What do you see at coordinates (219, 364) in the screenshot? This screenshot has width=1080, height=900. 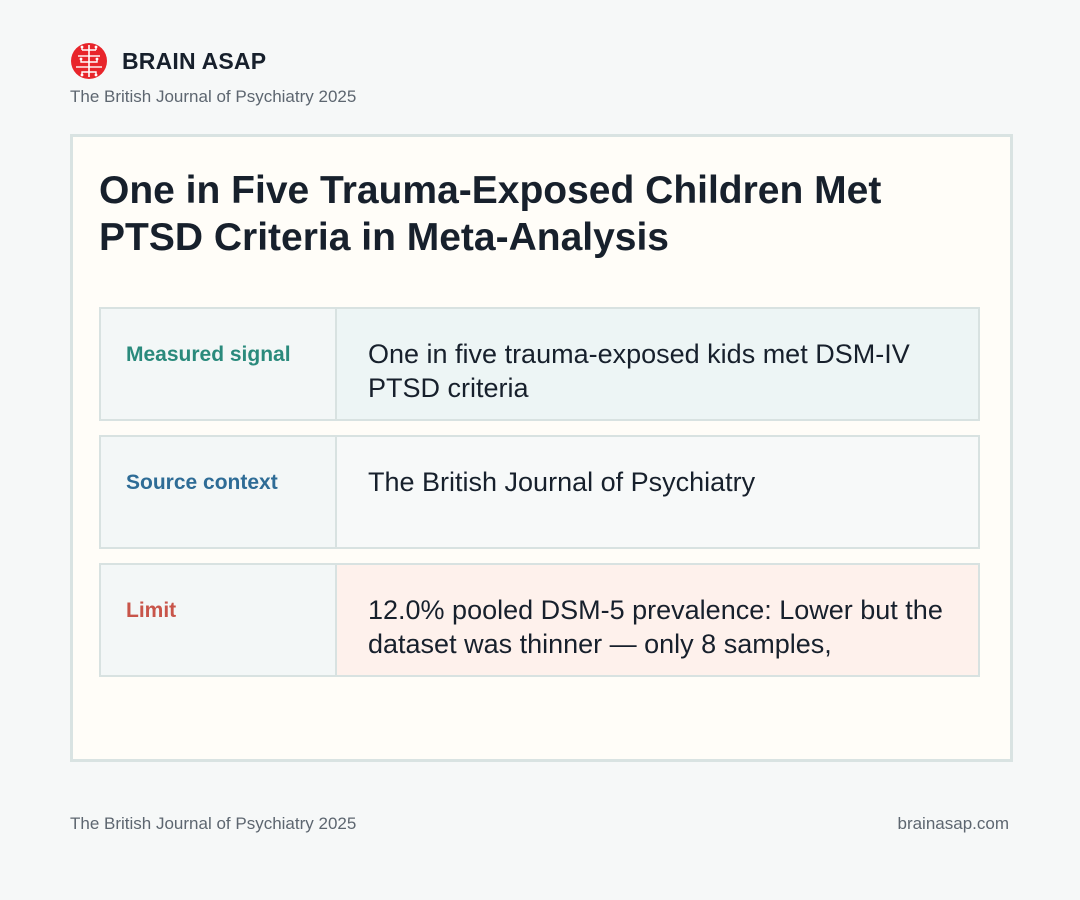 I see `row-label: Measured signal` at bounding box center [219, 364].